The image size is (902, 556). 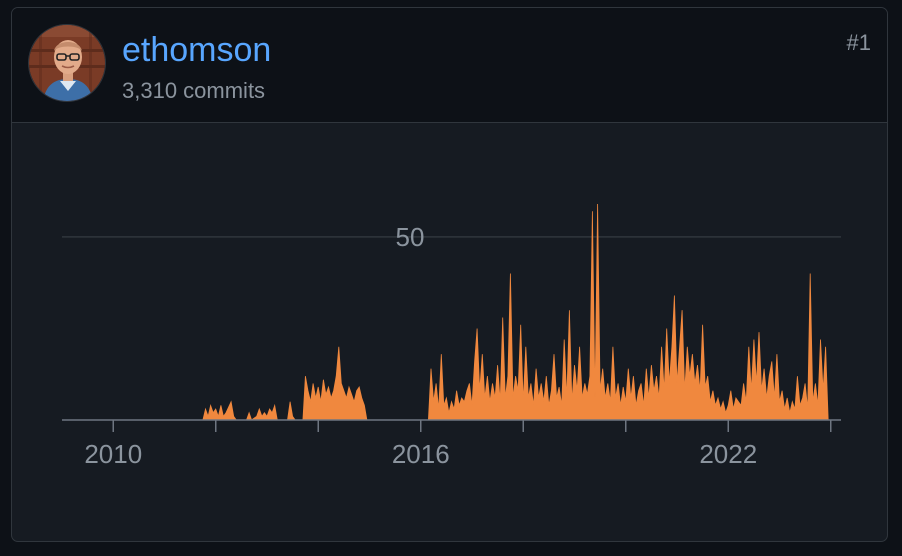 I want to click on username-link: ethomson, so click(x=197, y=50).